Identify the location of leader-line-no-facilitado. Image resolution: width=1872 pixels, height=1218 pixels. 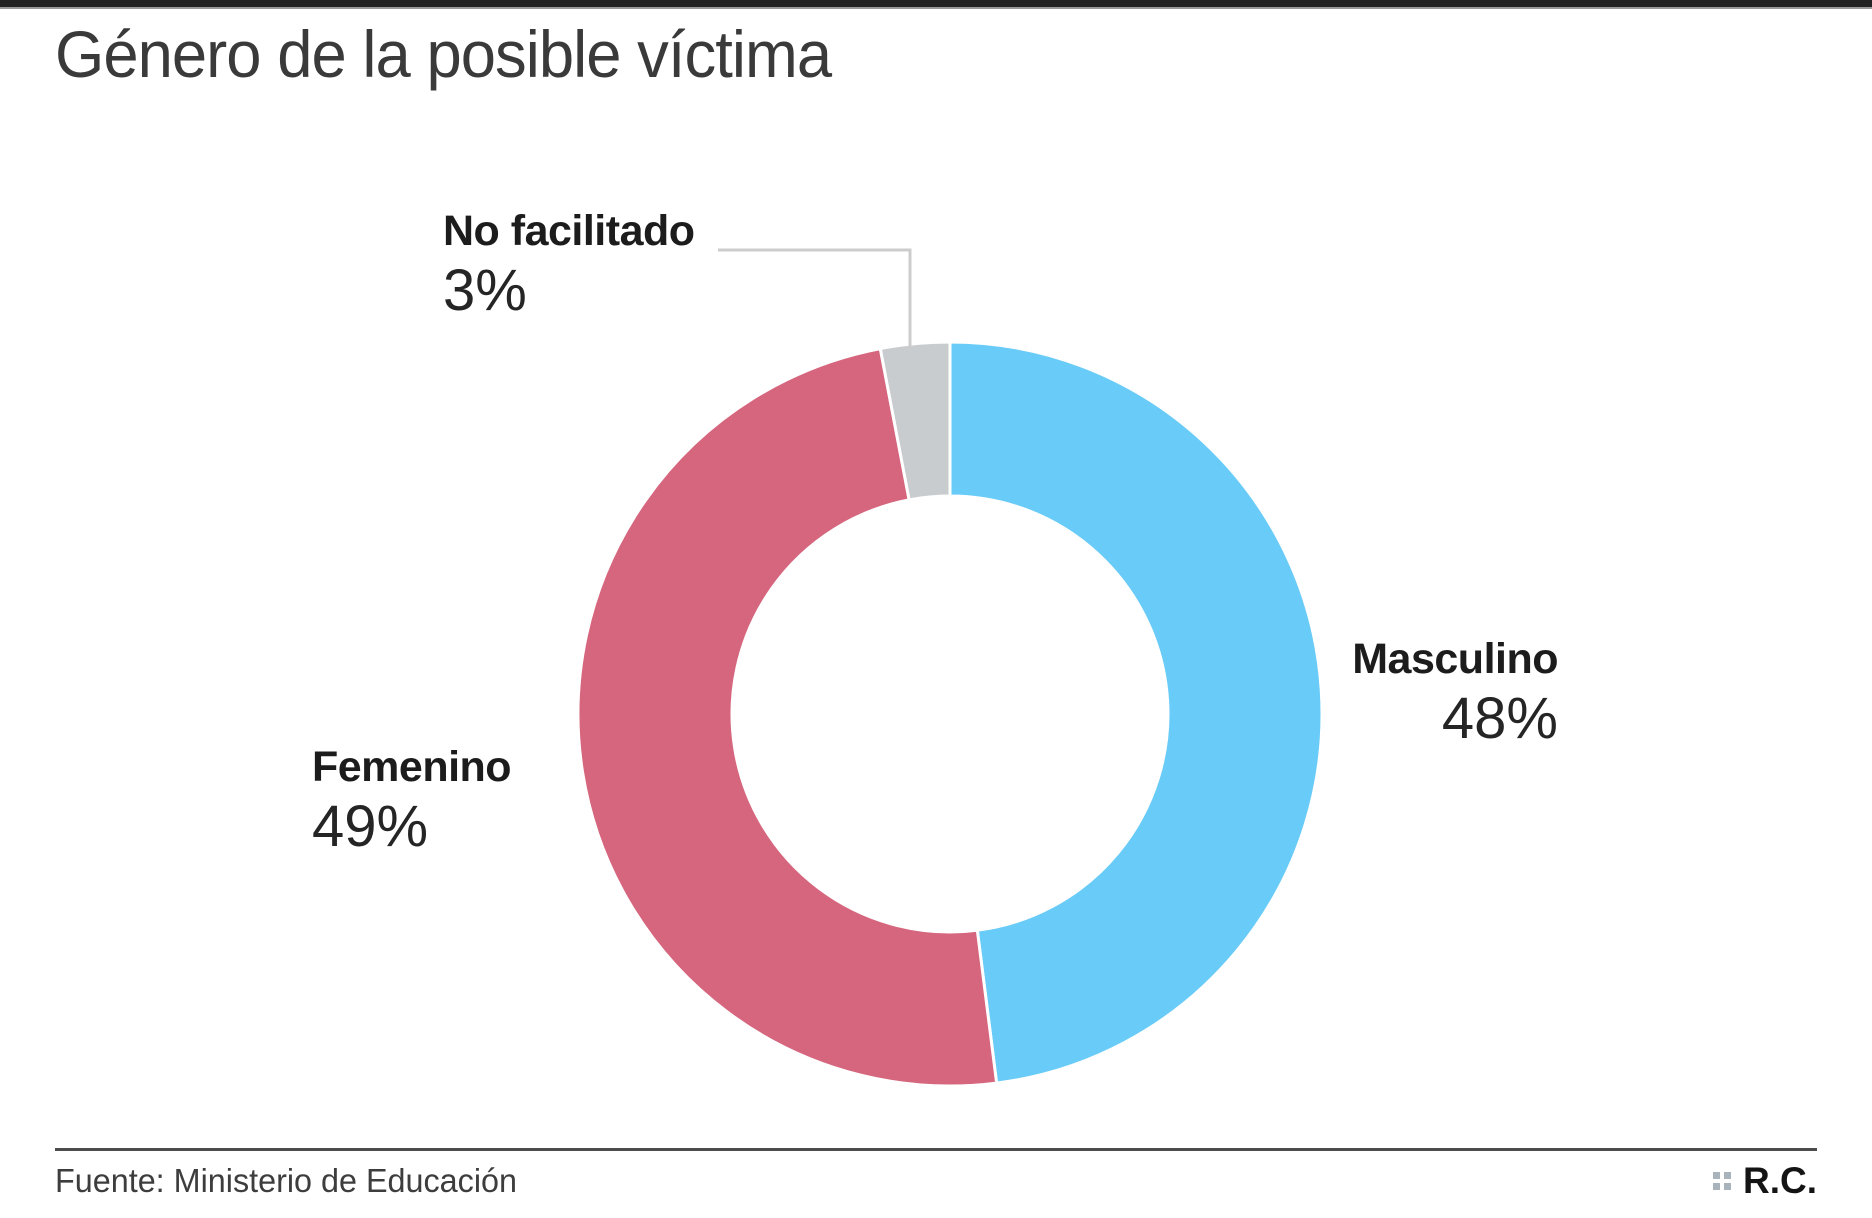
(815, 297).